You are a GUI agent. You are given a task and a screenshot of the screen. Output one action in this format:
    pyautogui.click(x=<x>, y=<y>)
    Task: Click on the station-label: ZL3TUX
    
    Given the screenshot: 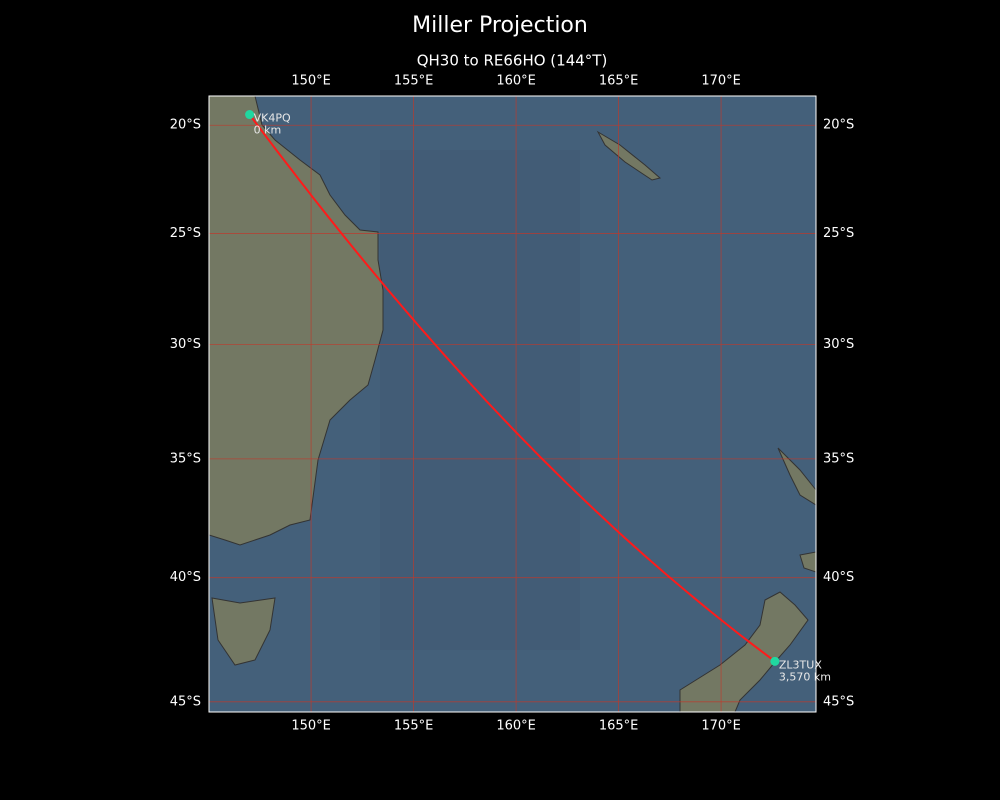 What is the action you would take?
    pyautogui.click(x=800, y=664)
    